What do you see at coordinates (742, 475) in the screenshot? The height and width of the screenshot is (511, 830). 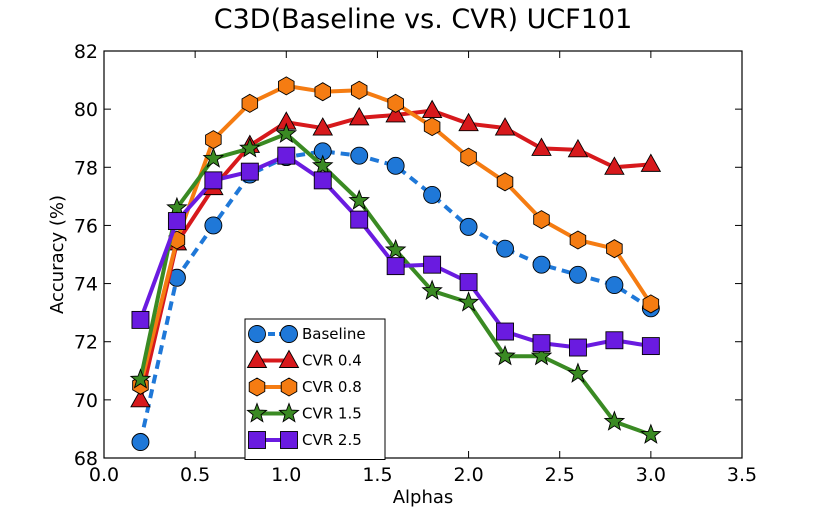 I see `x-tick-label: 3.5` at bounding box center [742, 475].